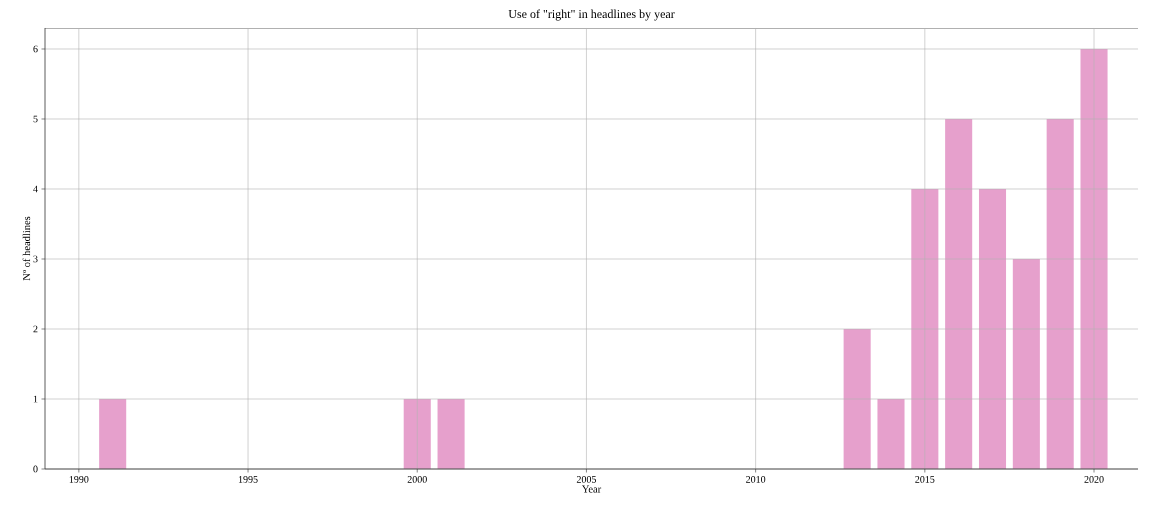  What do you see at coordinates (35, 259) in the screenshot?
I see `y-tick-label: 3` at bounding box center [35, 259].